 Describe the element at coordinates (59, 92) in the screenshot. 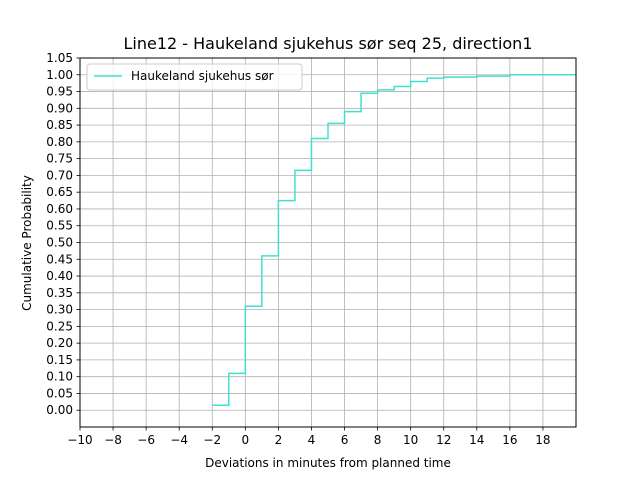

I see `y-tick-label: 0.95` at that location.